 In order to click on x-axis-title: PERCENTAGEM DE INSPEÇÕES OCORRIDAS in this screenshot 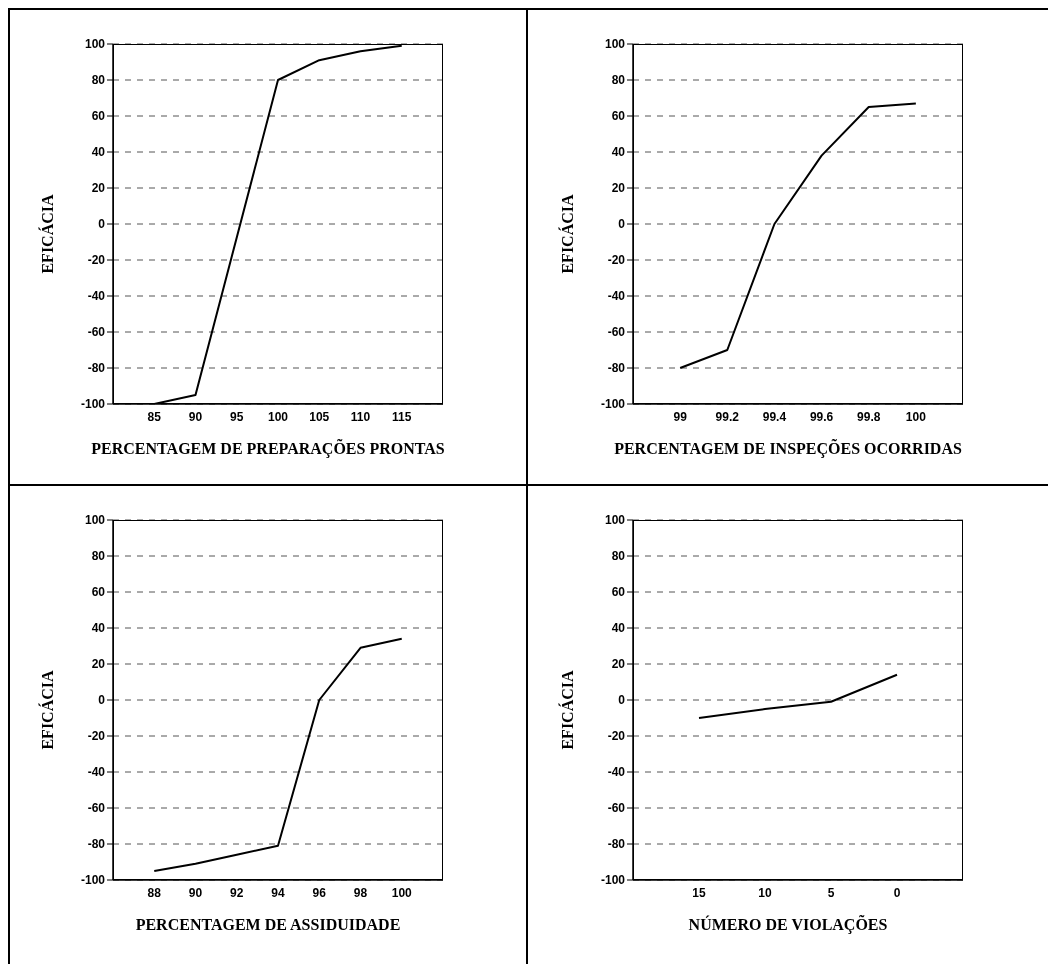, I will do `click(788, 449)`.